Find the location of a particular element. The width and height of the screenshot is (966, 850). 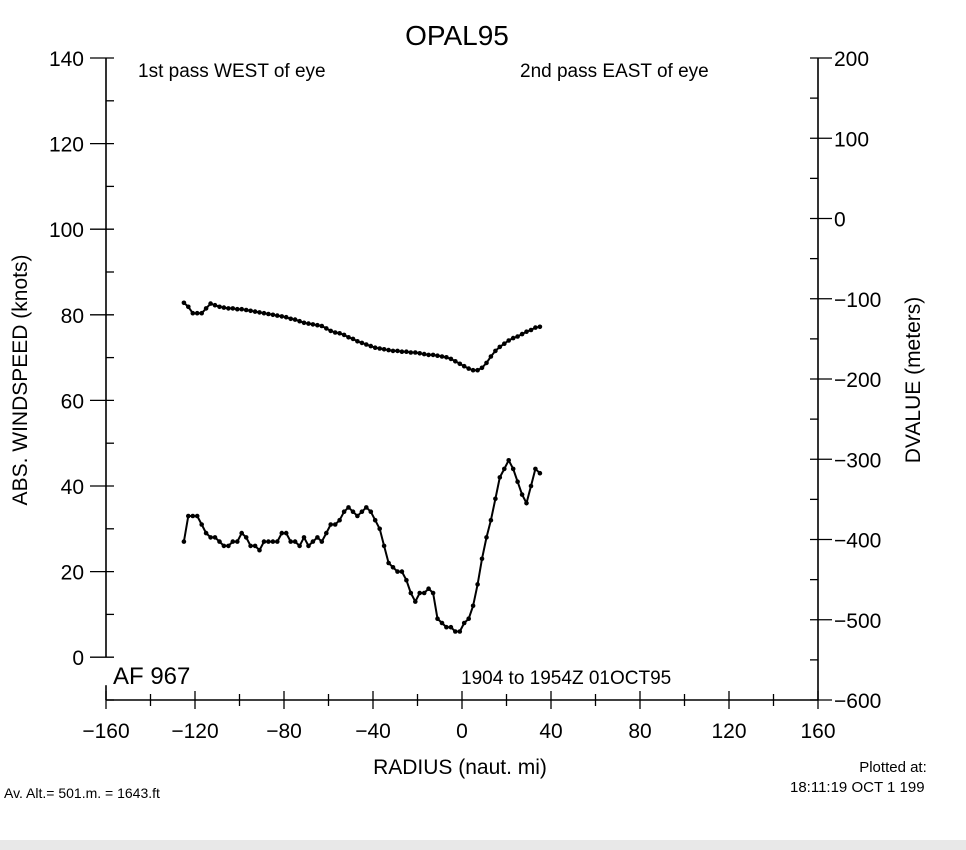

series-group is located at coordinates (362, 467).